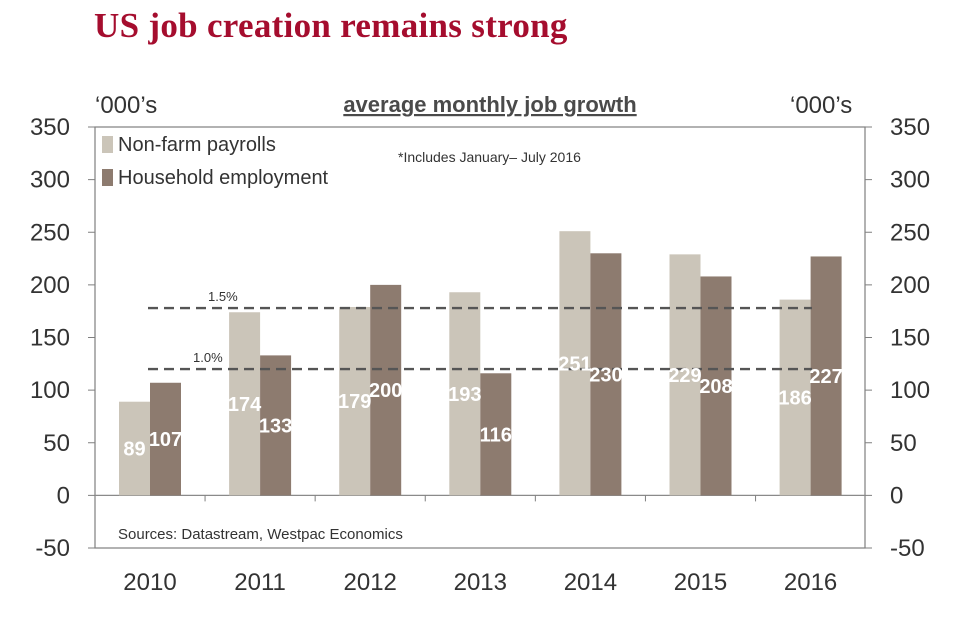  What do you see at coordinates (907, 548) in the screenshot?
I see `y-tick-label-right: -50` at bounding box center [907, 548].